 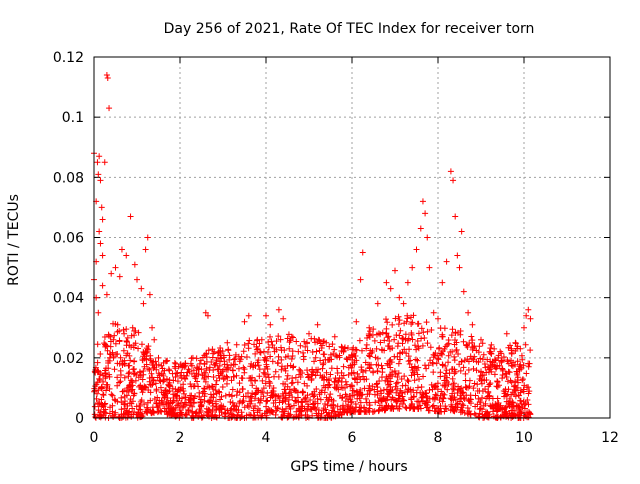 I want to click on y-tick-label: 0.12, so click(x=68, y=58).